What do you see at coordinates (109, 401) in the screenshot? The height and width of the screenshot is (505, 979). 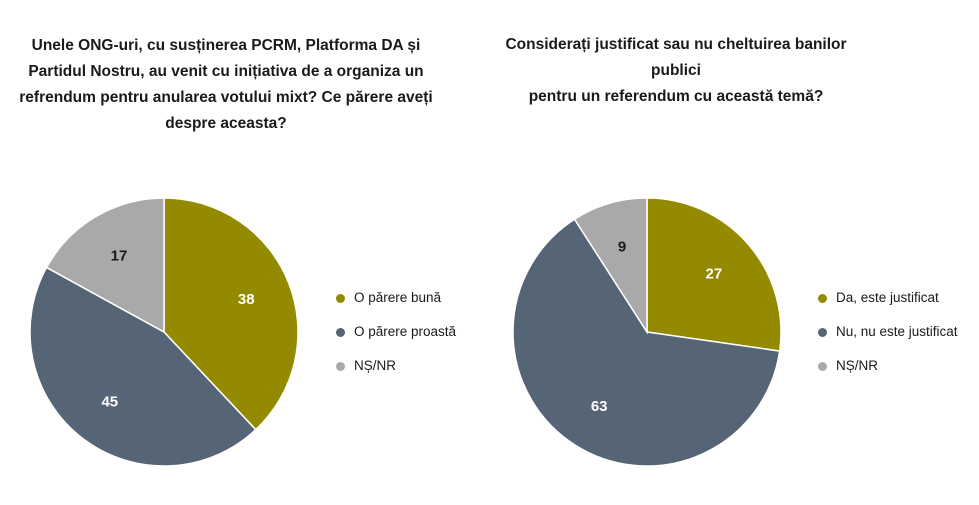 I see `pie-slice-label: 45` at bounding box center [109, 401].